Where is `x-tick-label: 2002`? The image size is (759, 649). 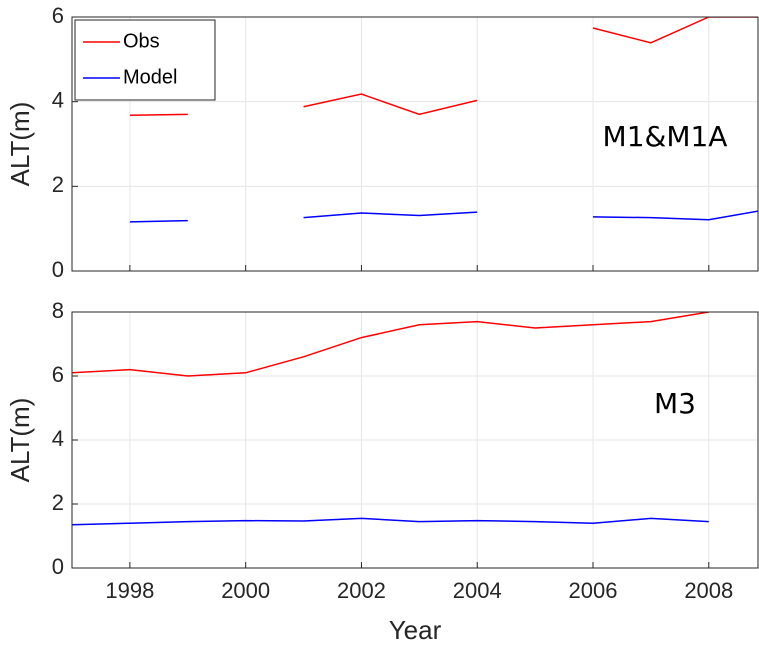 x-tick-label: 2002 is located at coordinates (361, 590).